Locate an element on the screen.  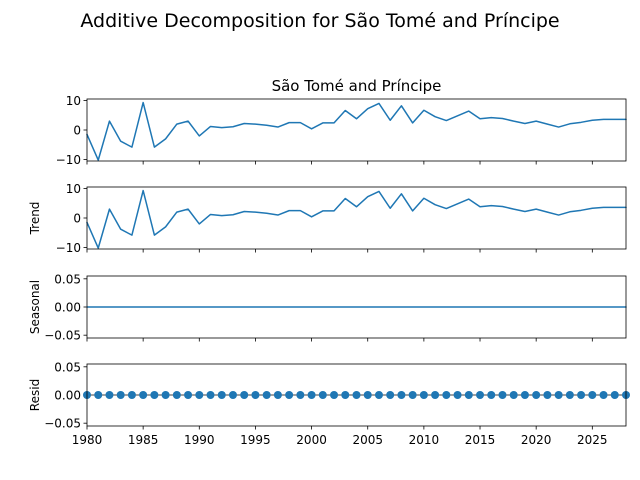
panel-trend: Trend 10 0 −10 is located at coordinates (327, 218).